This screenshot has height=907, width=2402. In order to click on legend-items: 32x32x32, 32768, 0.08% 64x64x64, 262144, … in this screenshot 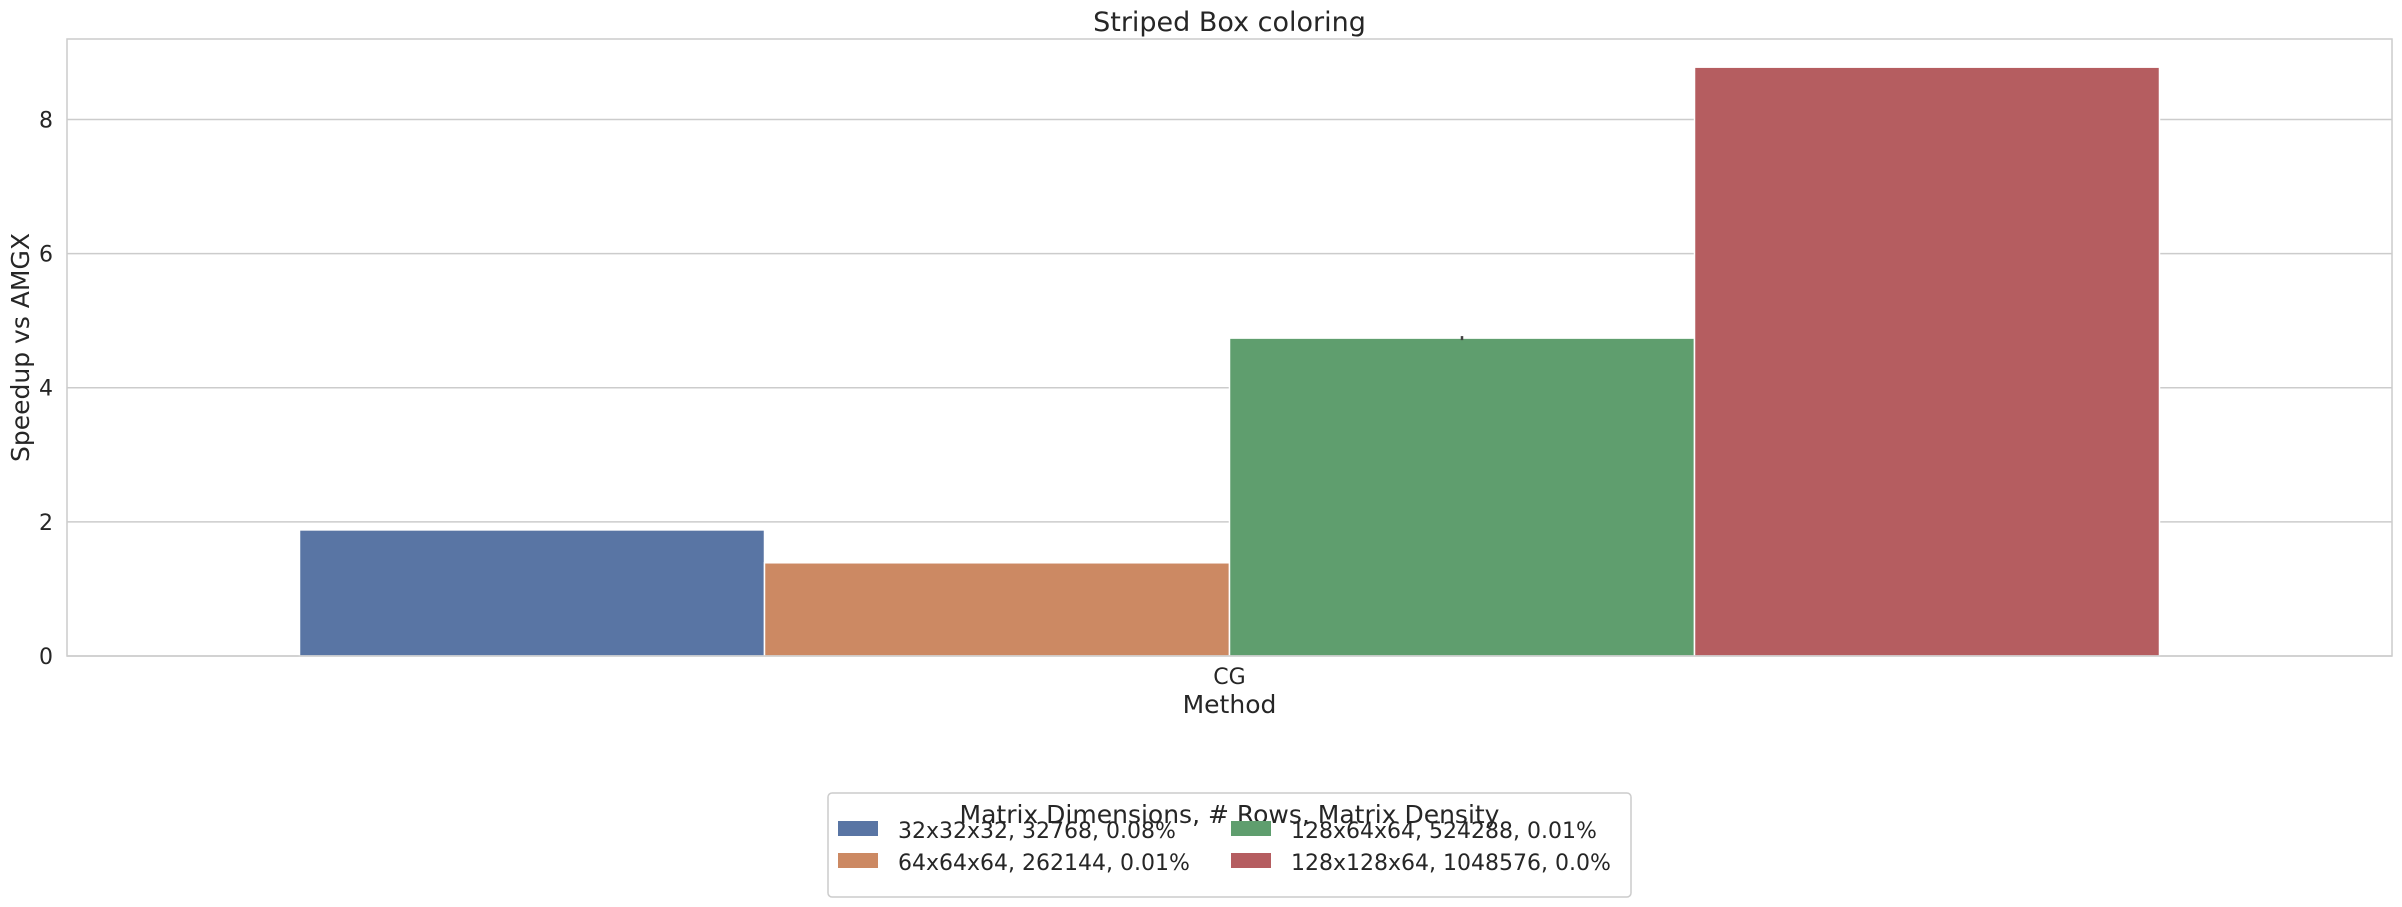, I will do `click(1224, 847)`.